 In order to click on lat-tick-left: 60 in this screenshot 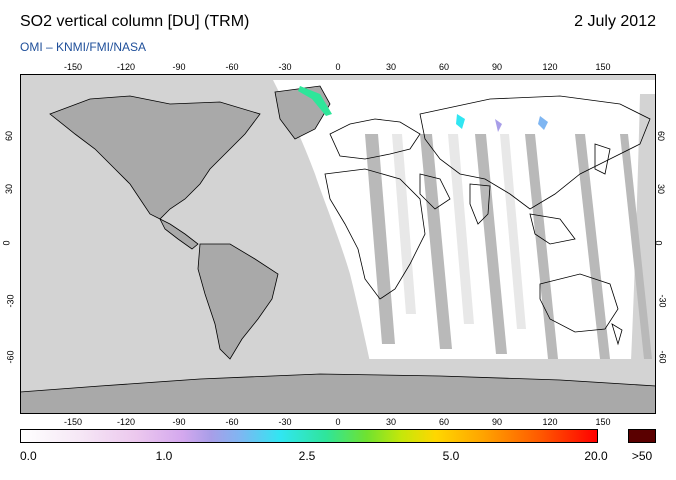, I will do `click(9, 136)`.